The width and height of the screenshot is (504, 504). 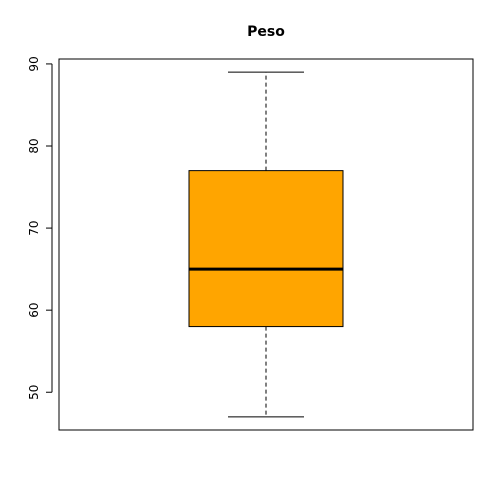 I want to click on chart-title: Peso, so click(x=266, y=32).